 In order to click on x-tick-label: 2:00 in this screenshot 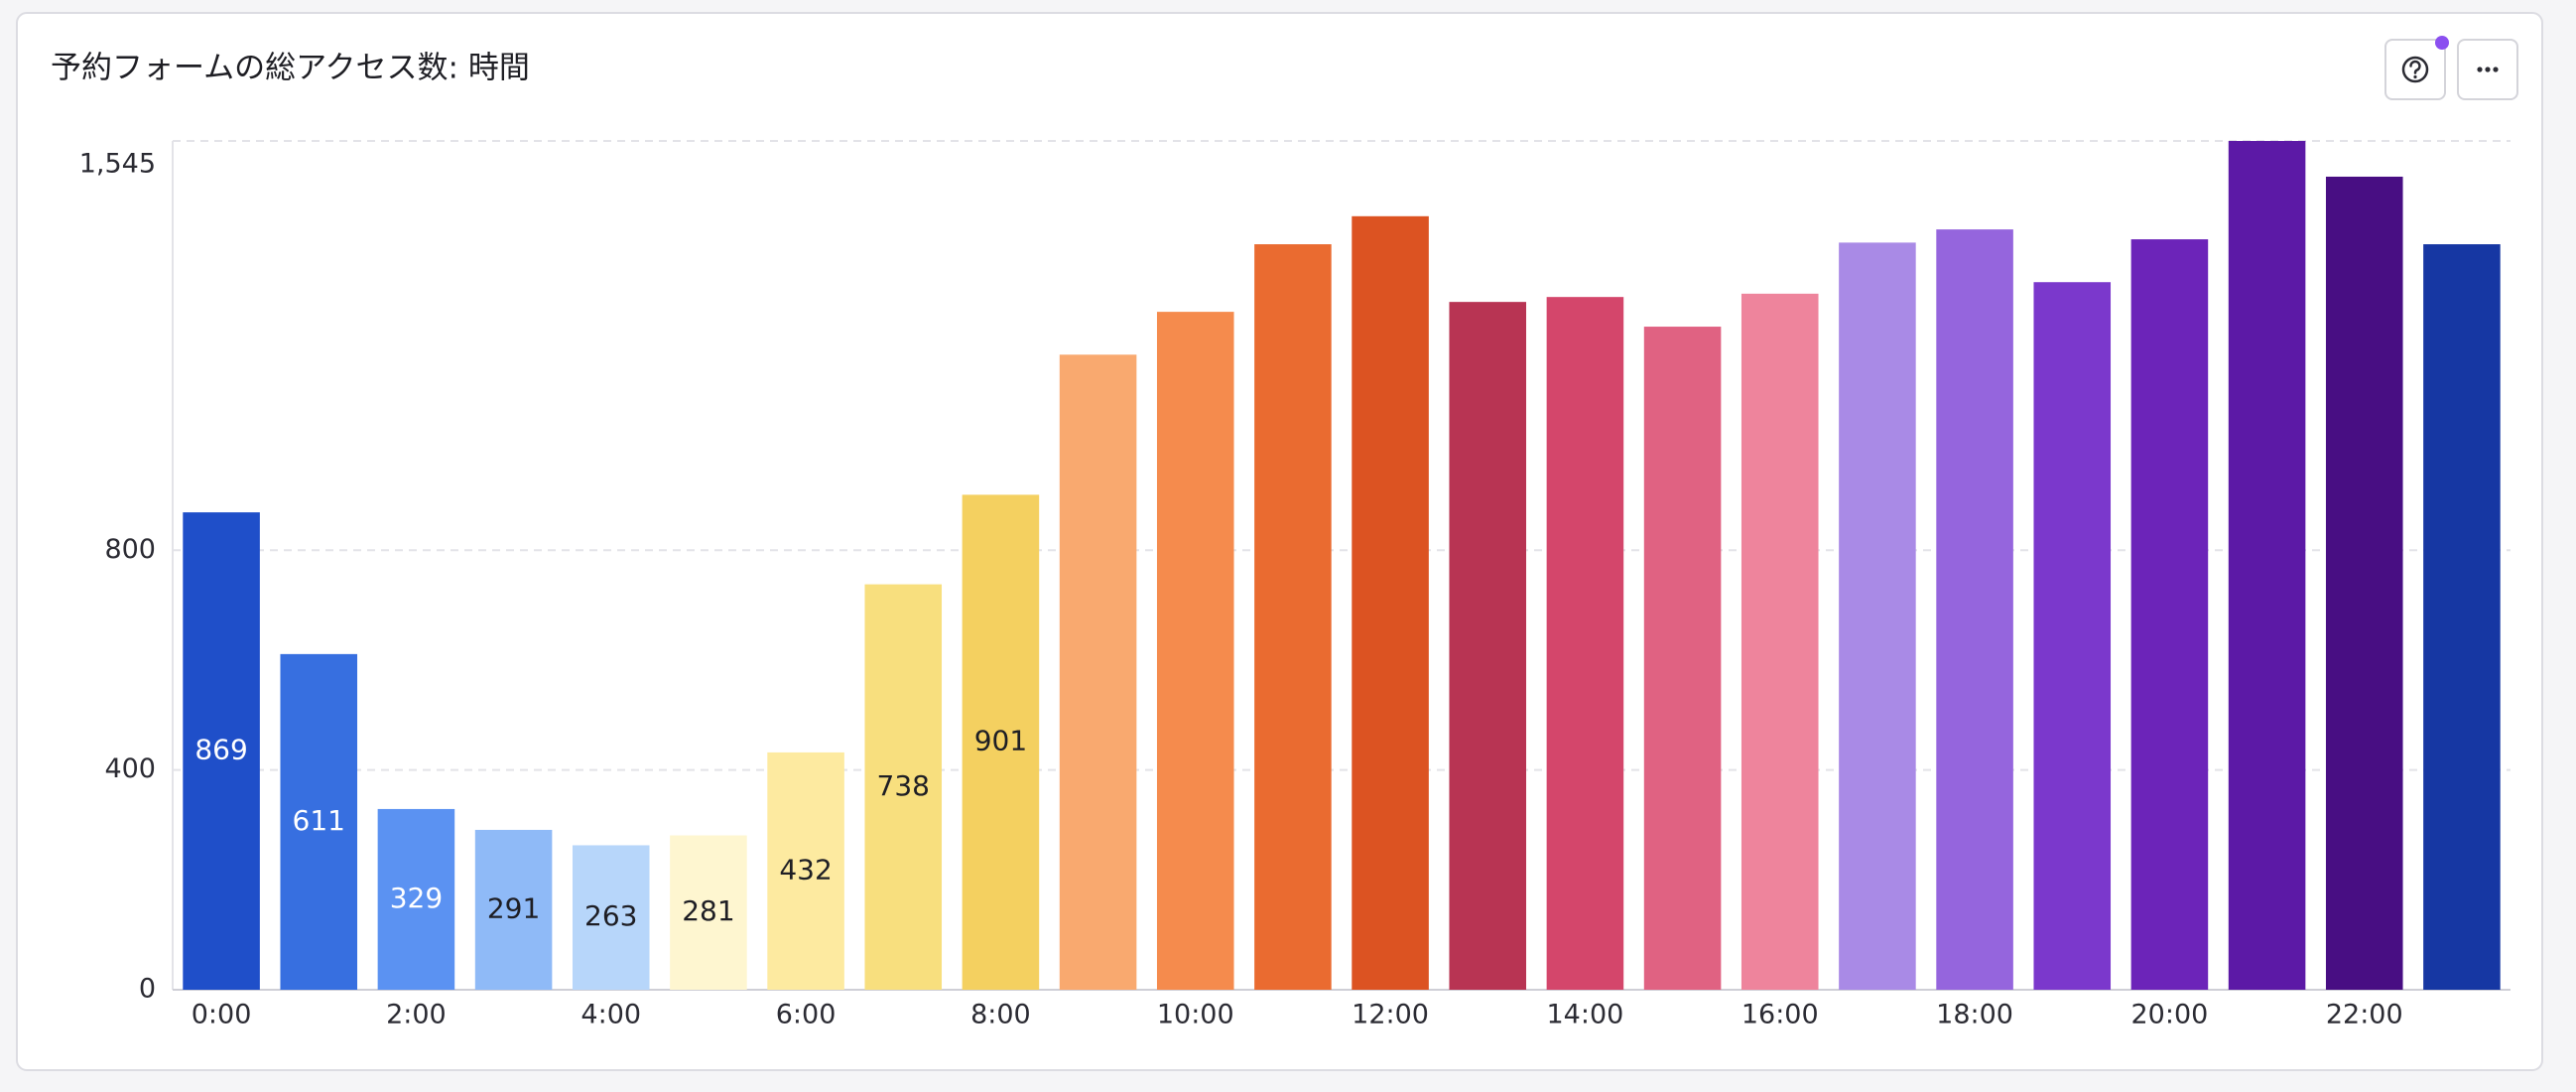, I will do `click(417, 1015)`.